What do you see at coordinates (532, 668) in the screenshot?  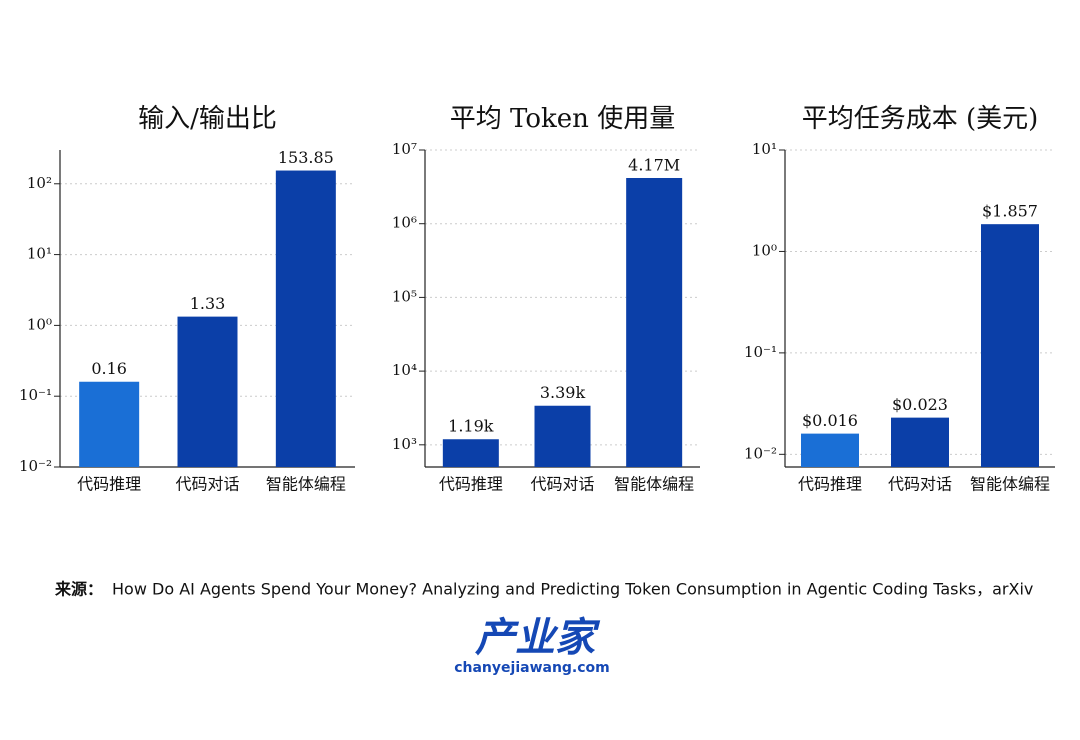 I see `logo-url: chanyejiawang.com` at bounding box center [532, 668].